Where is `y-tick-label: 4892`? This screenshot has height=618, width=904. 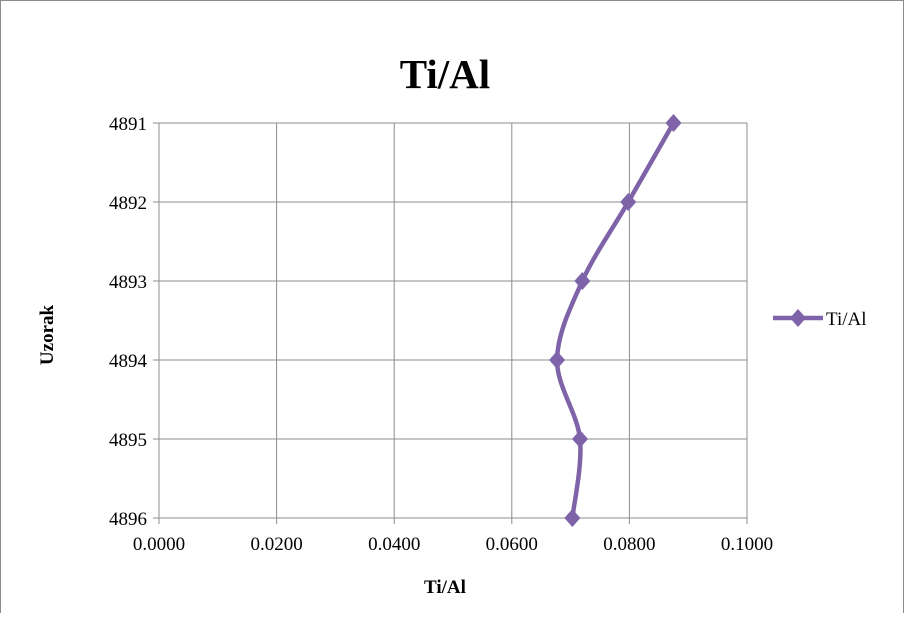
y-tick-label: 4892 is located at coordinates (128, 203).